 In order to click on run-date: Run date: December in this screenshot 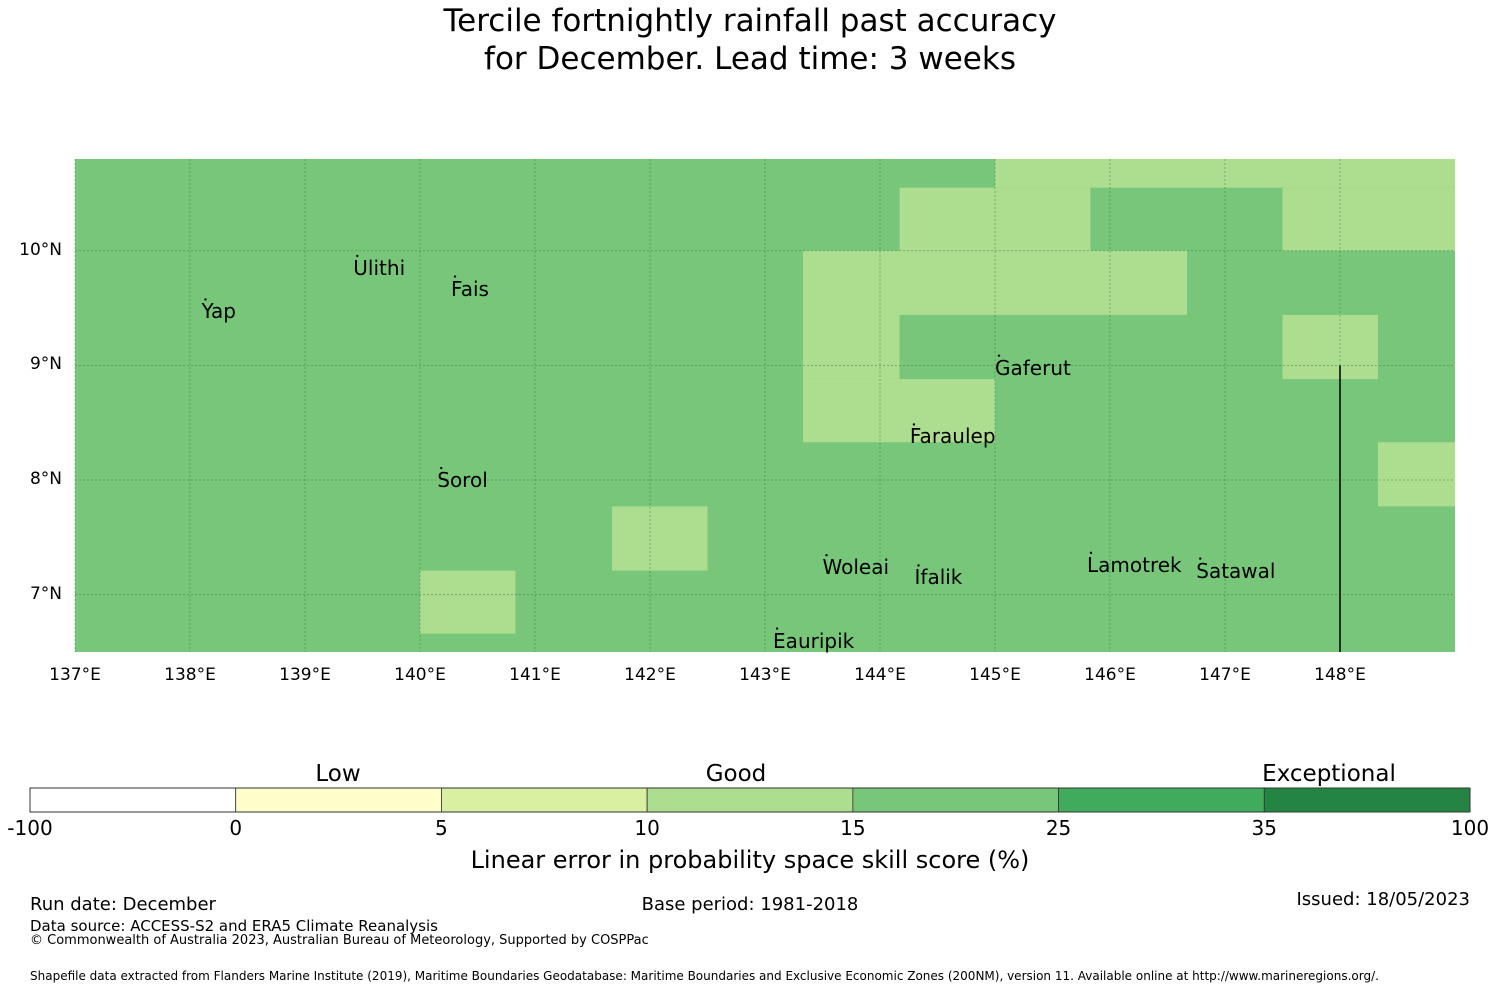, I will do `click(123, 904)`.